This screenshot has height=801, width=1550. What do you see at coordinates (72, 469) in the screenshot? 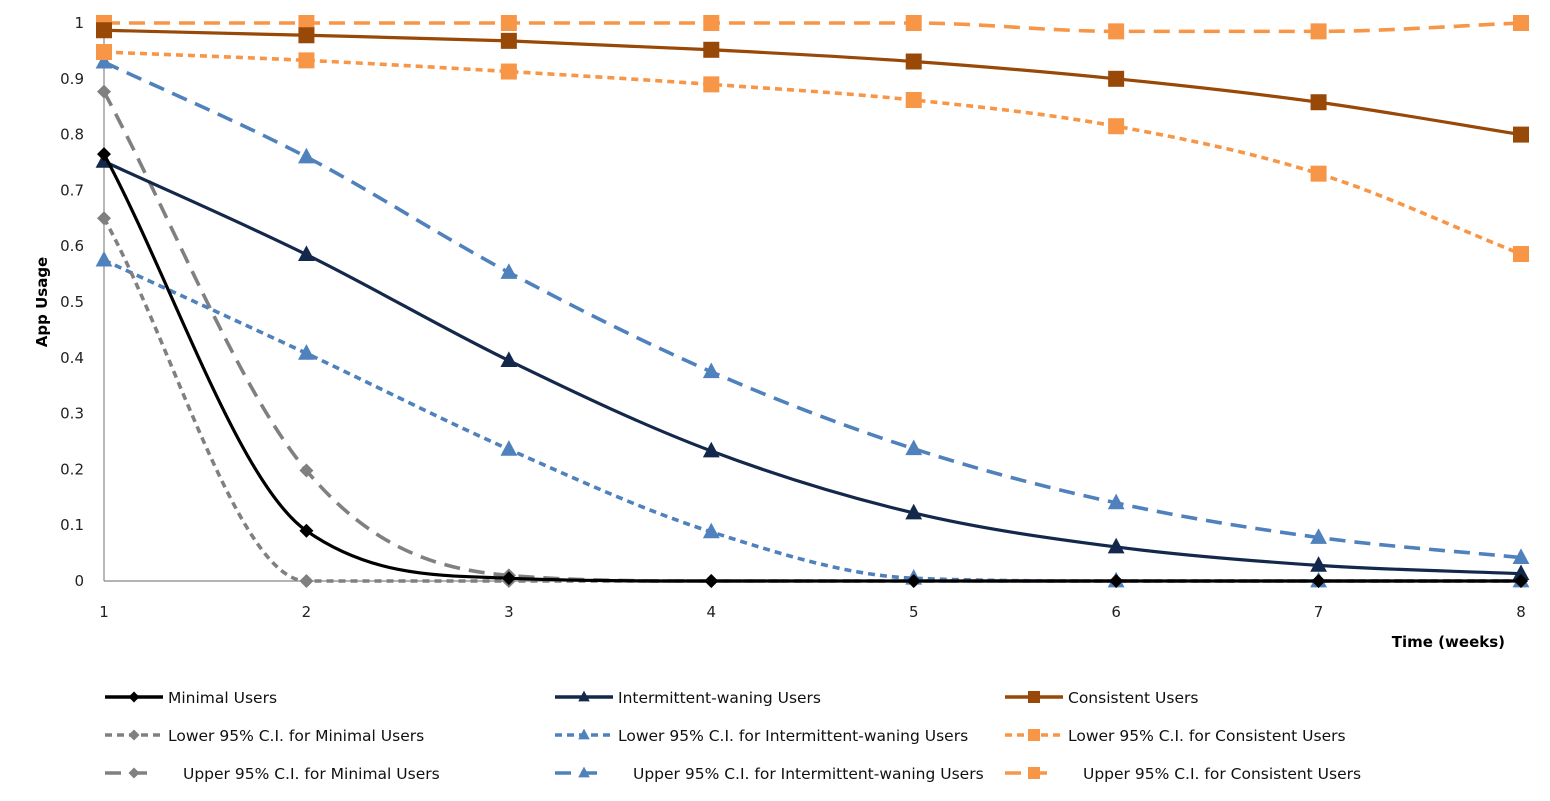
I see `y-tick-label: 0.2` at bounding box center [72, 469].